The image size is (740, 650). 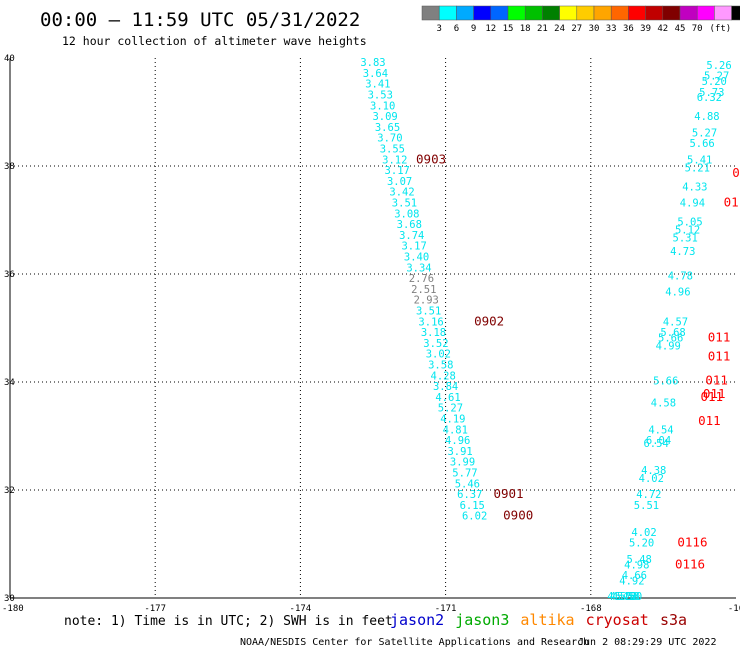 I want to click on wave-height-value: 3.16, so click(x=430, y=322).